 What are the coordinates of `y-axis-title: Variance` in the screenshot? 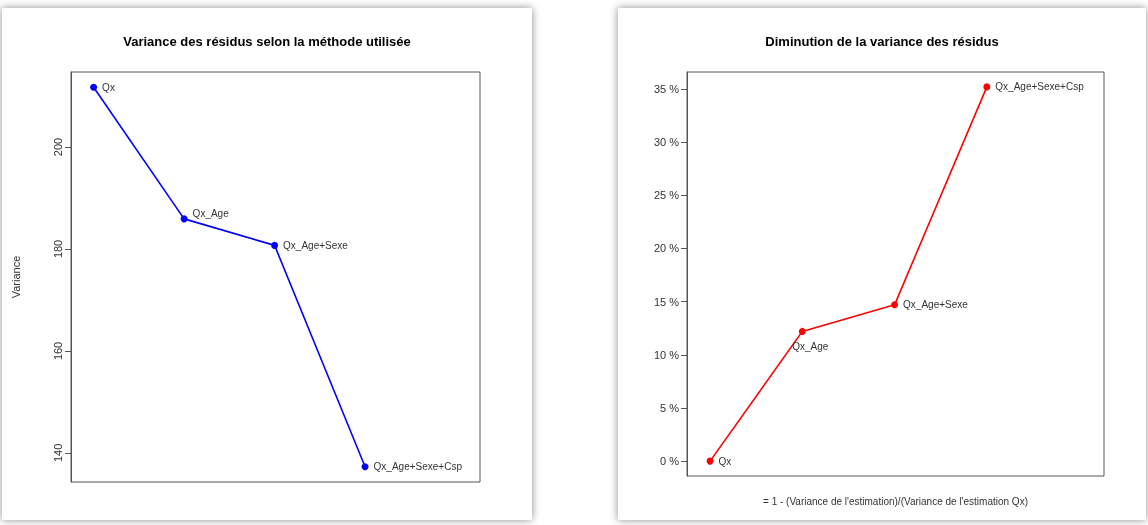 It's located at (15, 277).